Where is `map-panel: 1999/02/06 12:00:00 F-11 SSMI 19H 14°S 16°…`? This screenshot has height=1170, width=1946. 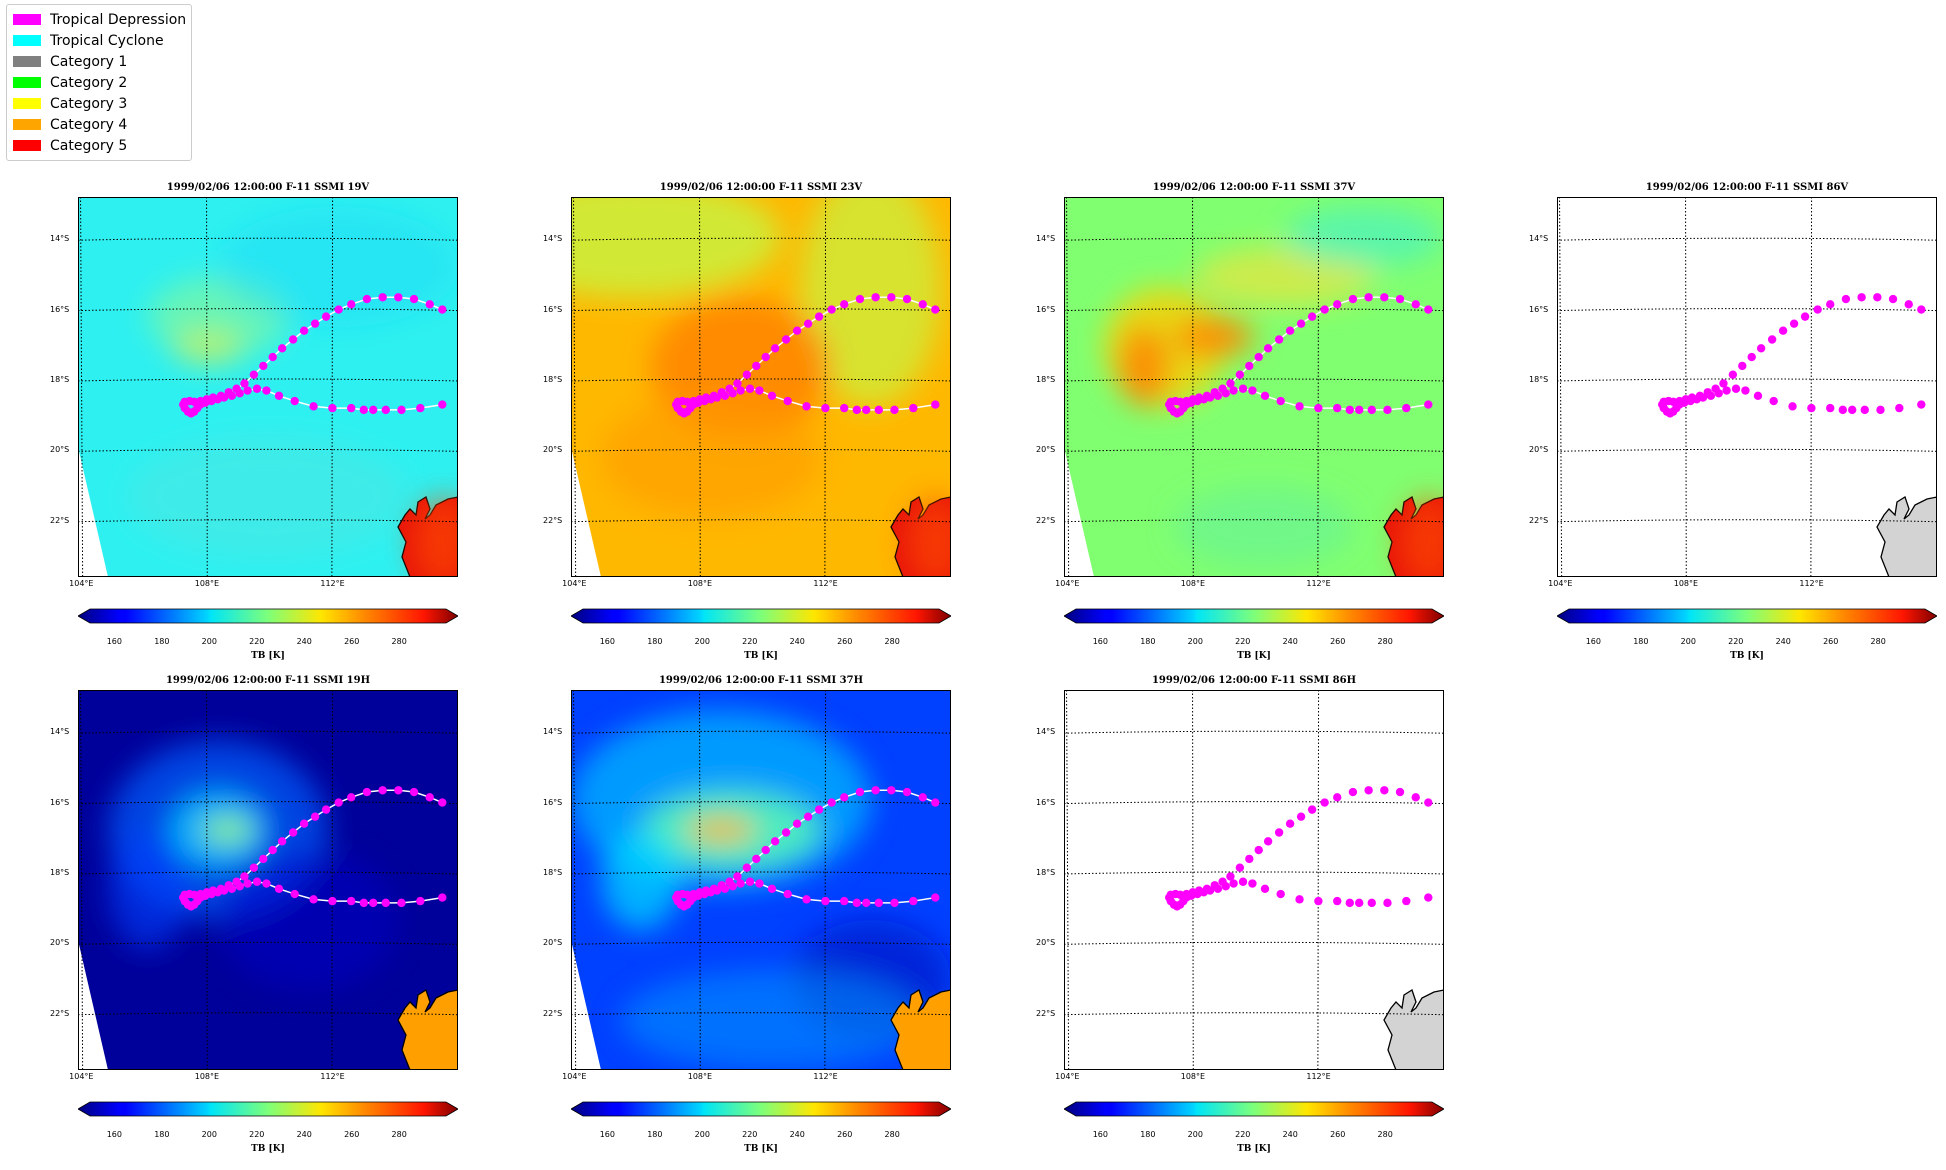 map-panel: 1999/02/06 12:00:00 F-11 SSMI 19H 14°S 16°… is located at coordinates (254, 922).